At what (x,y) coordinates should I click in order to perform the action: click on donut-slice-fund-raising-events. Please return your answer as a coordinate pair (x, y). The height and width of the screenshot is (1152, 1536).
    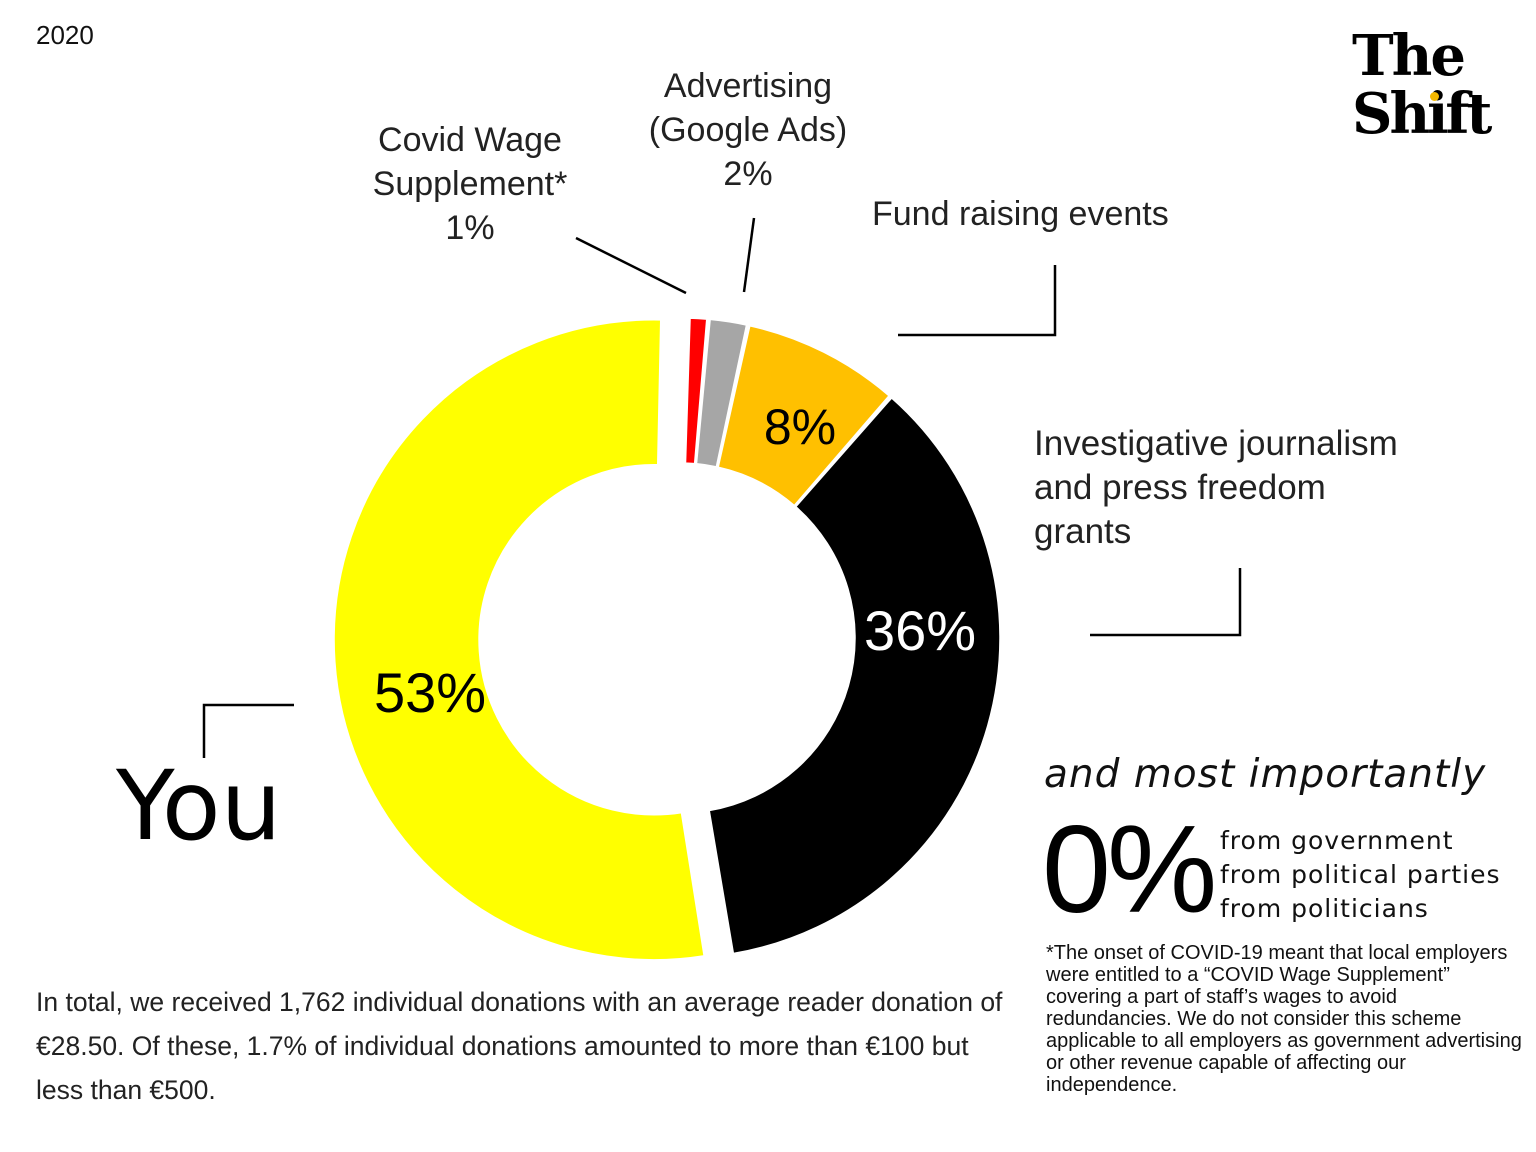
    Looking at the image, I should click on (804, 415).